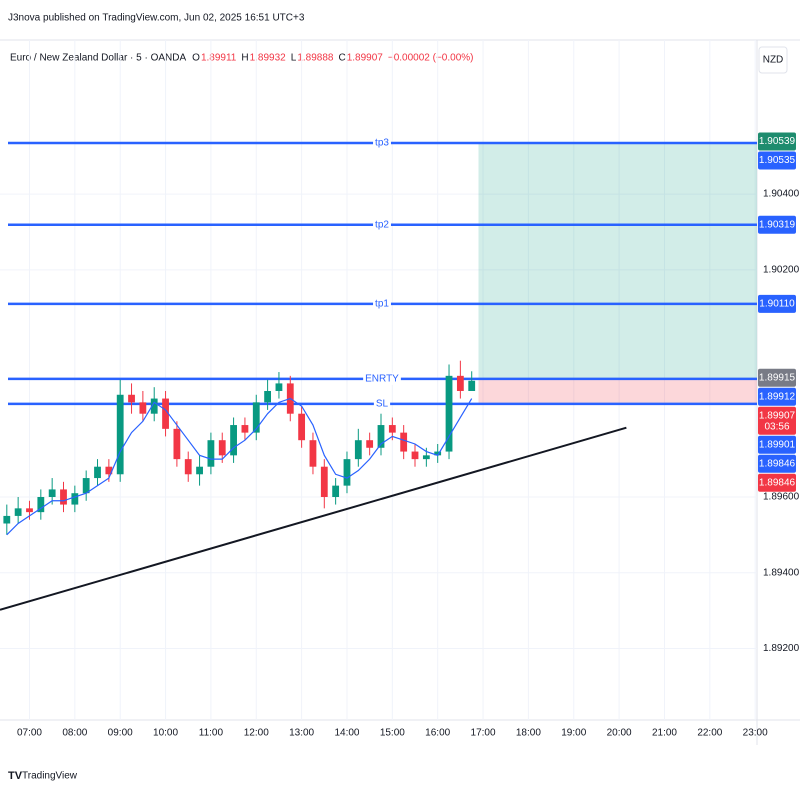 This screenshot has width=800, height=805. Describe the element at coordinates (29, 733) in the screenshot. I see `x-tick-label: 07:00` at that location.